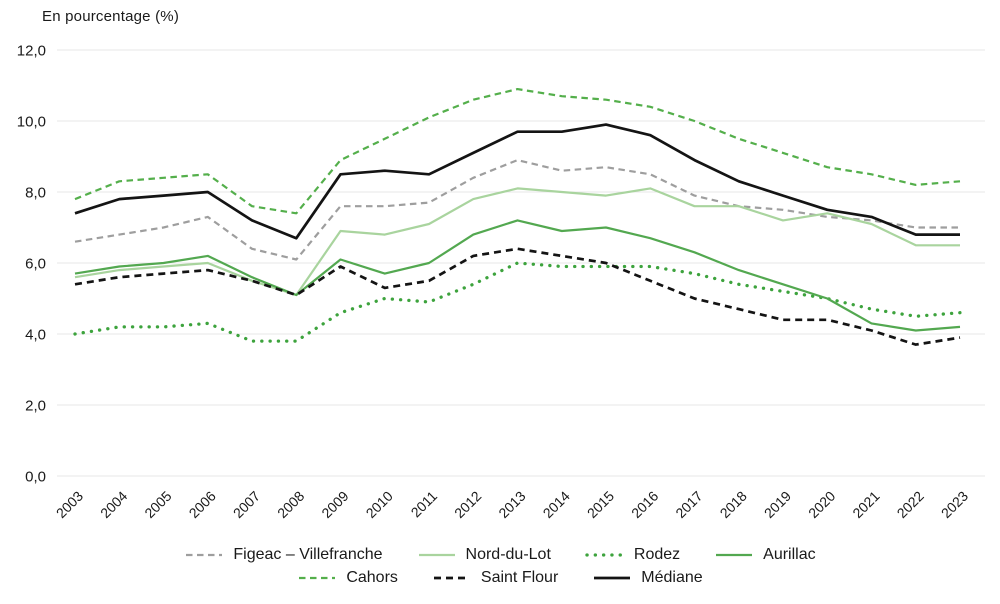 This screenshot has height=604, width=1000. I want to click on x-axis-tick-label: 2020, so click(821, 504).